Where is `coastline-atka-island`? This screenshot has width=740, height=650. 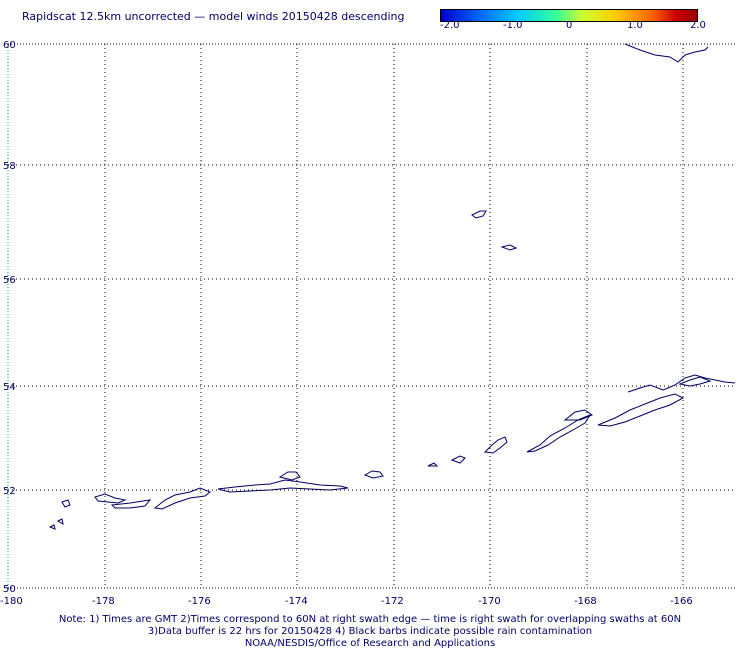 coastline-atka-island is located at coordinates (289, 476).